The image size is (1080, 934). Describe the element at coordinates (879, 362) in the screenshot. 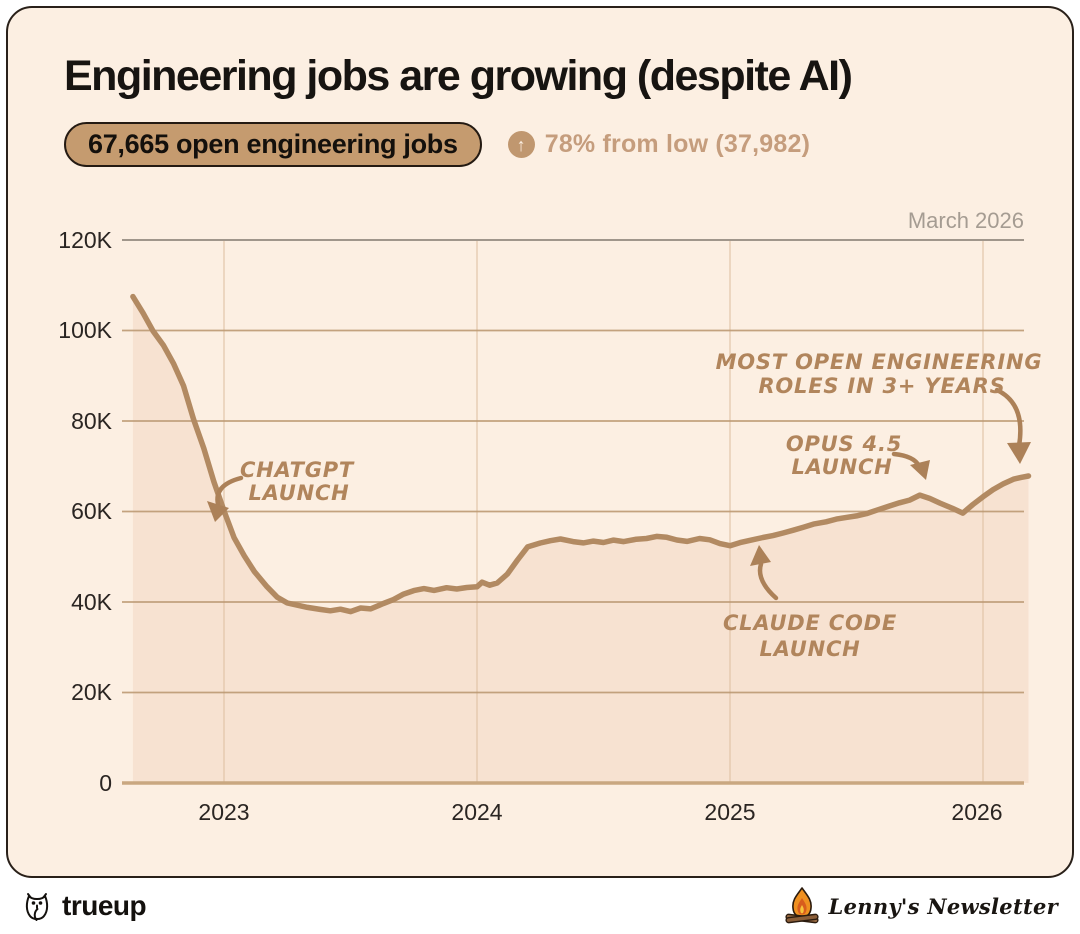

I see `annotation-most-open: MOST OPEN ENGINEERING` at that location.